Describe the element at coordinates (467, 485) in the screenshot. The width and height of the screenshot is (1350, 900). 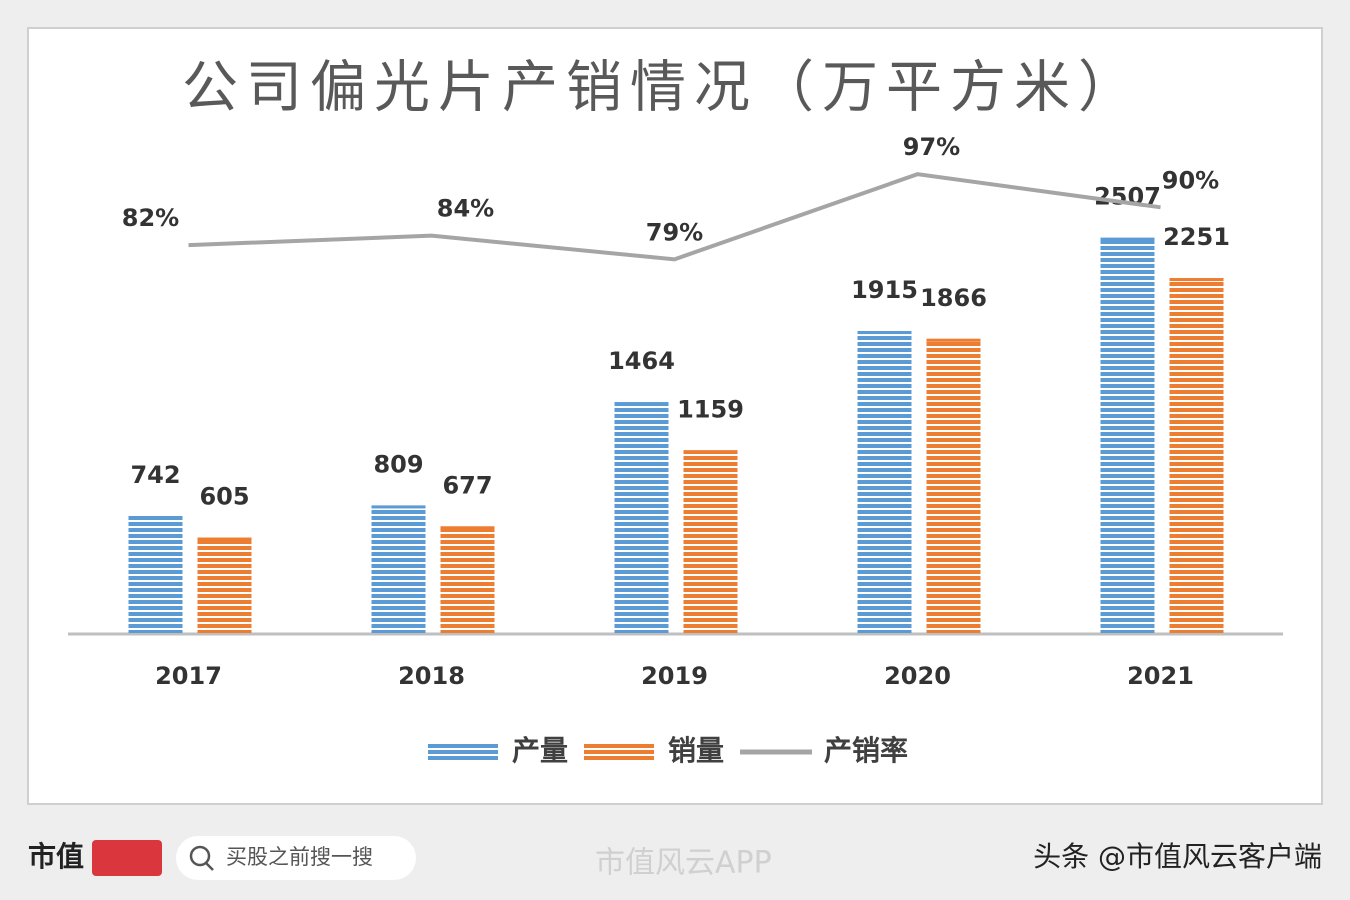
I see `data-label: 677` at that location.